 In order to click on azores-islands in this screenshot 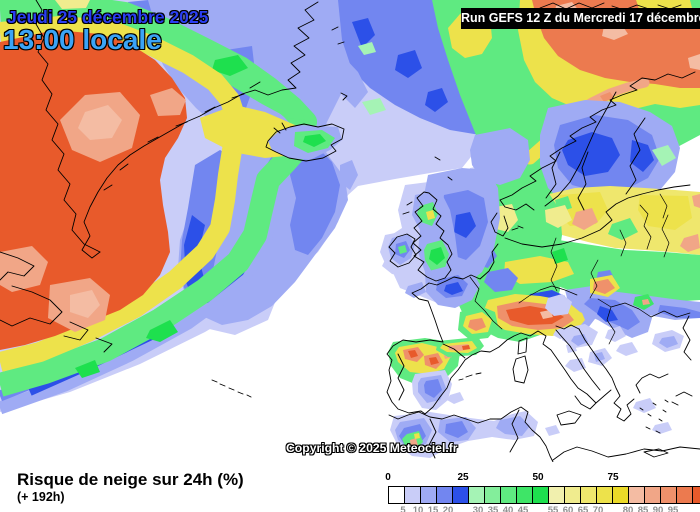, I will do `click(231, 388)`.